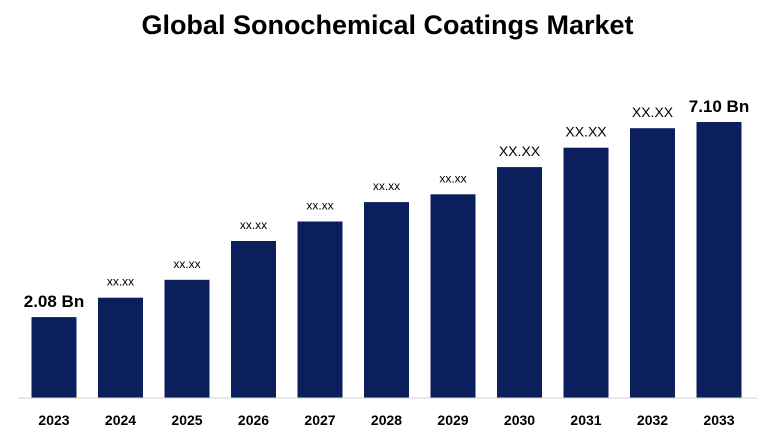 This screenshot has height=438, width=775. Describe the element at coordinates (586, 132) in the screenshot. I see `data-label-2031: XX.XX` at that location.